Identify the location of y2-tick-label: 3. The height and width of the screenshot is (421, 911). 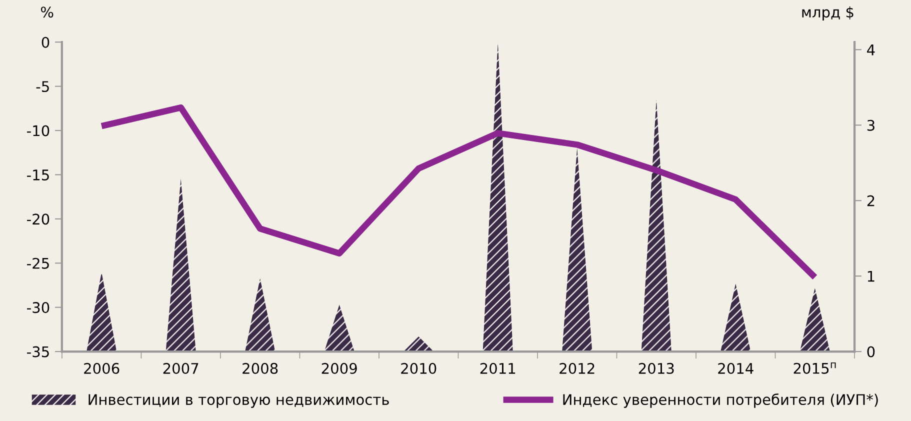
(870, 125).